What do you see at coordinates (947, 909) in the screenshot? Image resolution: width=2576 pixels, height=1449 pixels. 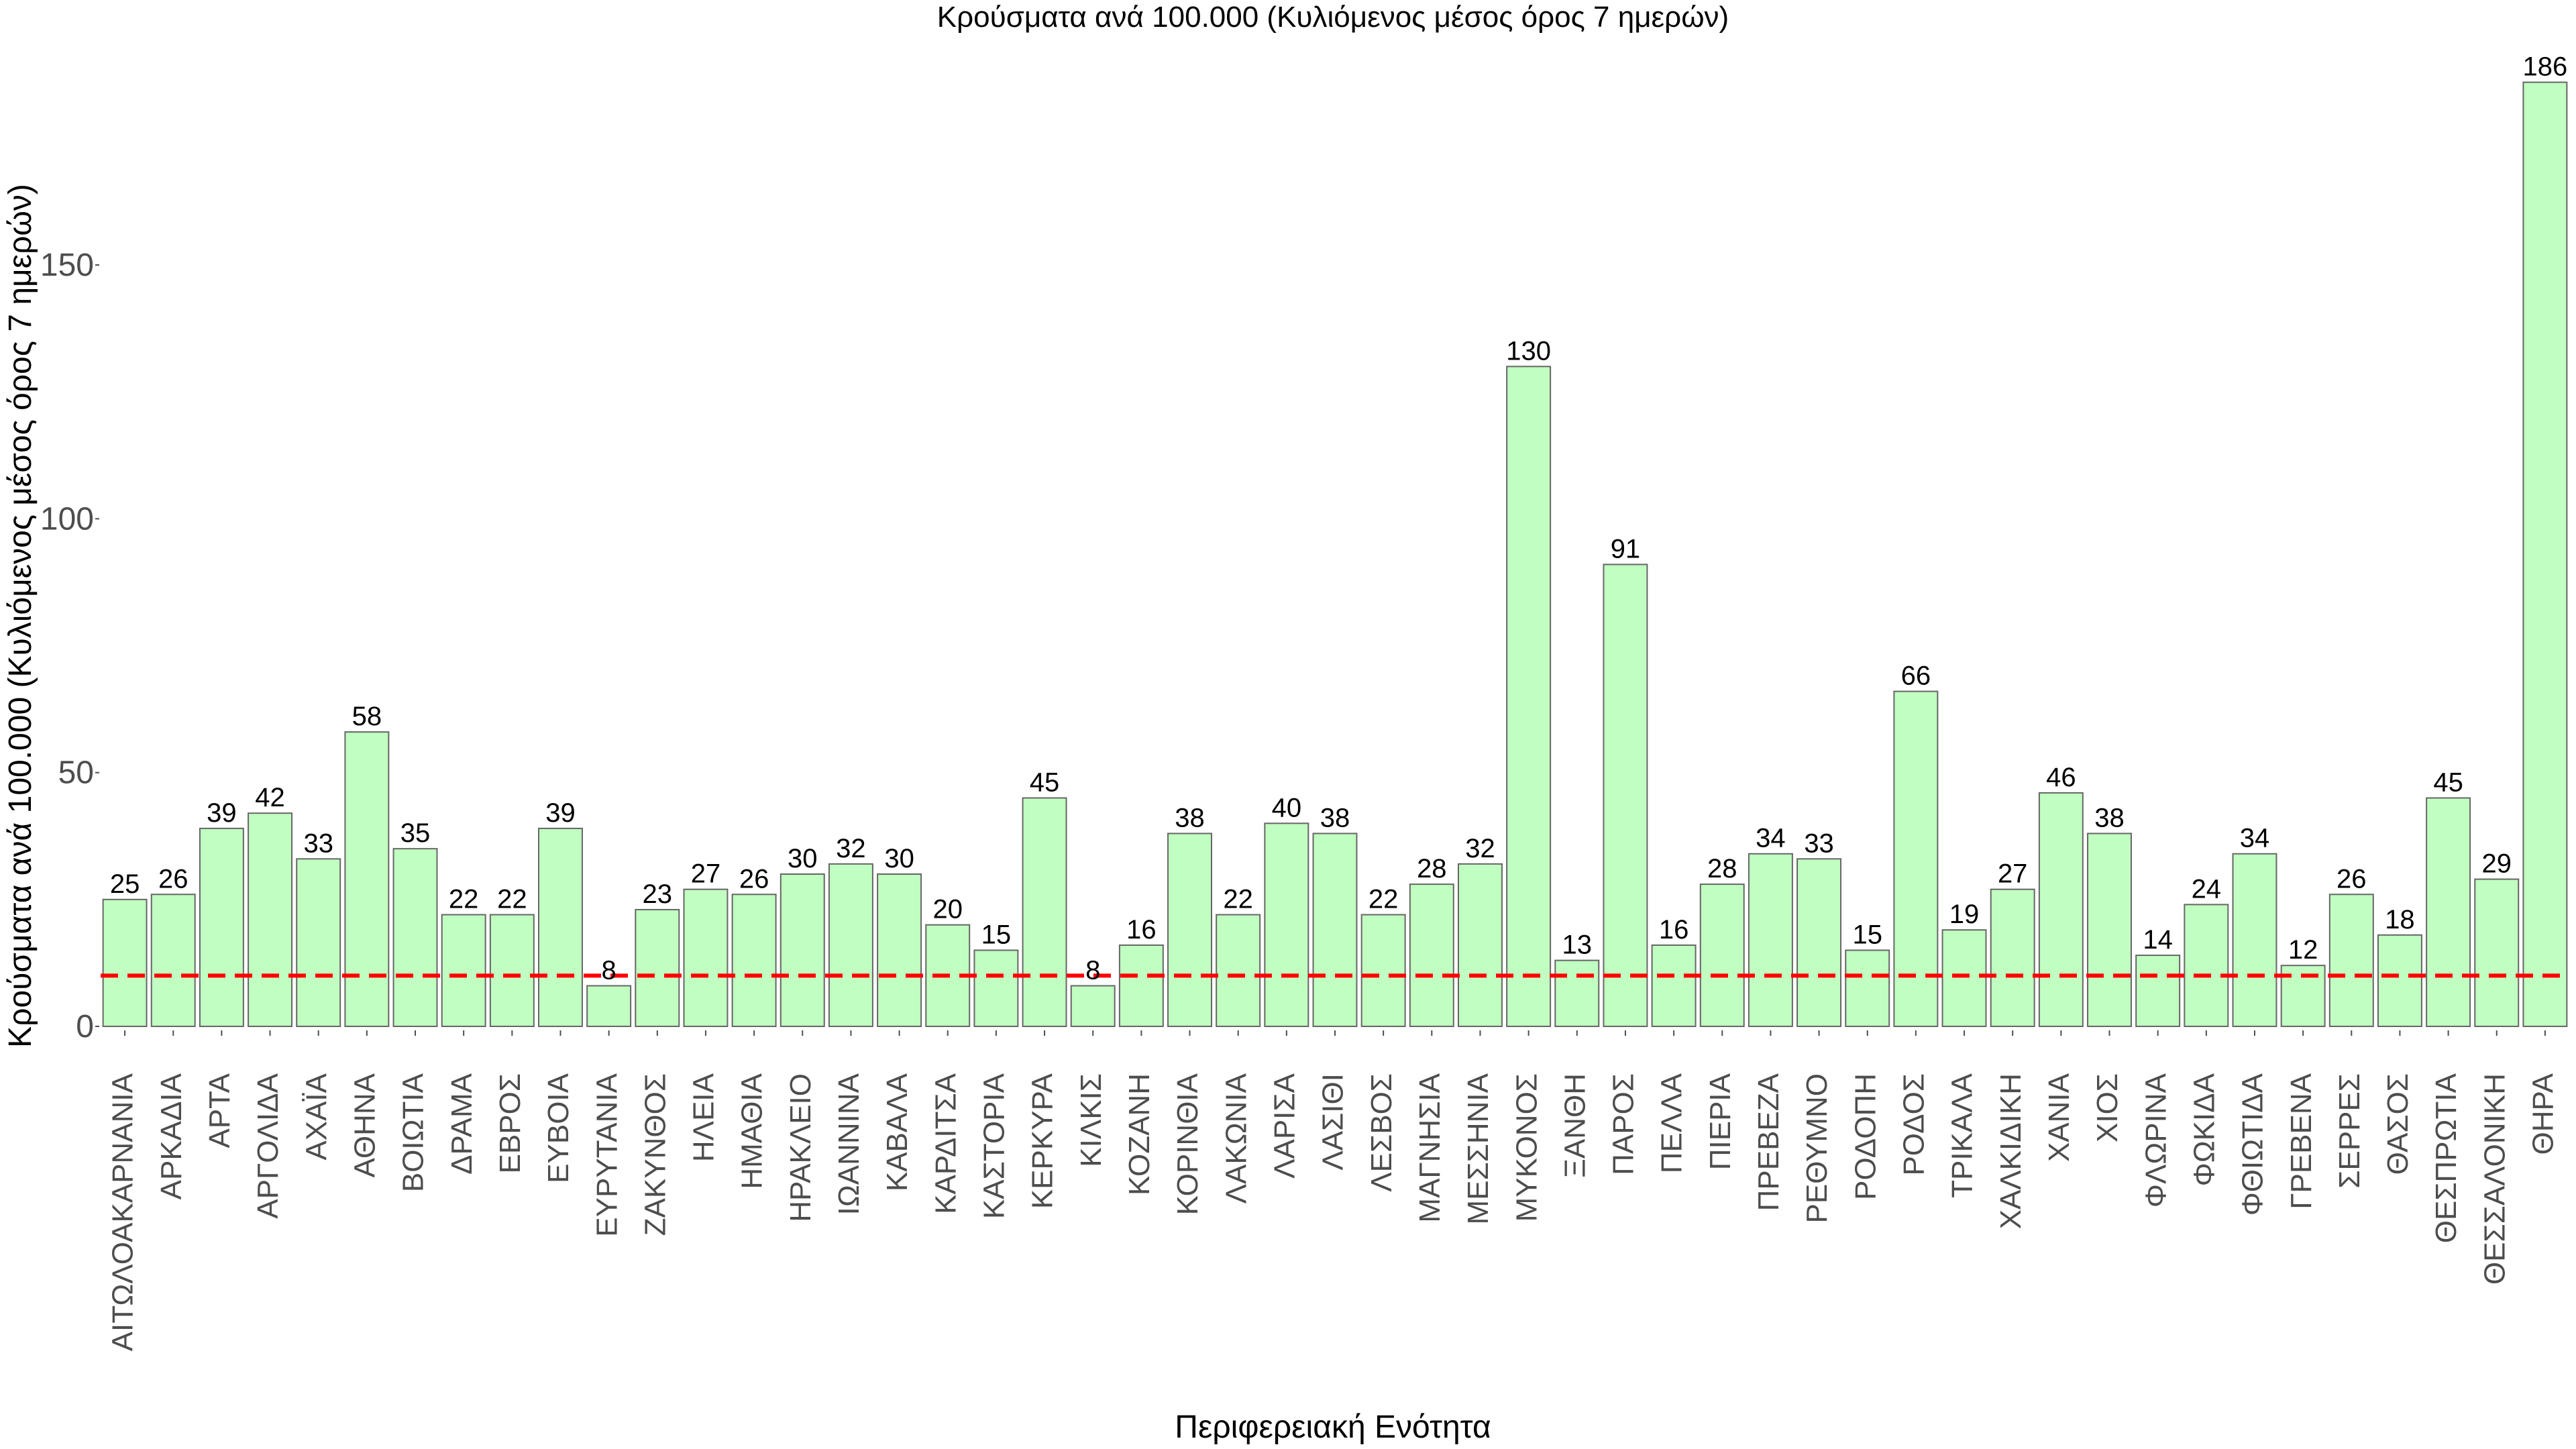 I see `bar-value-label: 20` at bounding box center [947, 909].